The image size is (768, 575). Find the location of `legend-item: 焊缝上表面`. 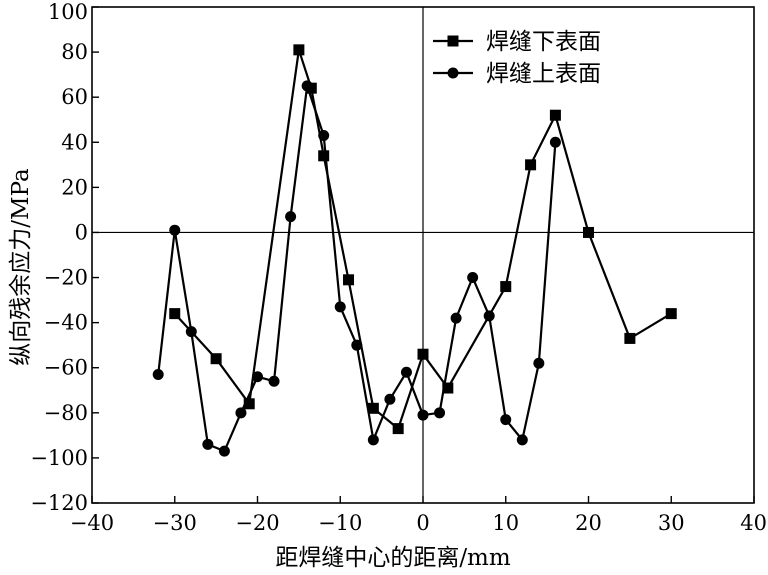

legend-item: 焊缝上表面 is located at coordinates (517, 74).